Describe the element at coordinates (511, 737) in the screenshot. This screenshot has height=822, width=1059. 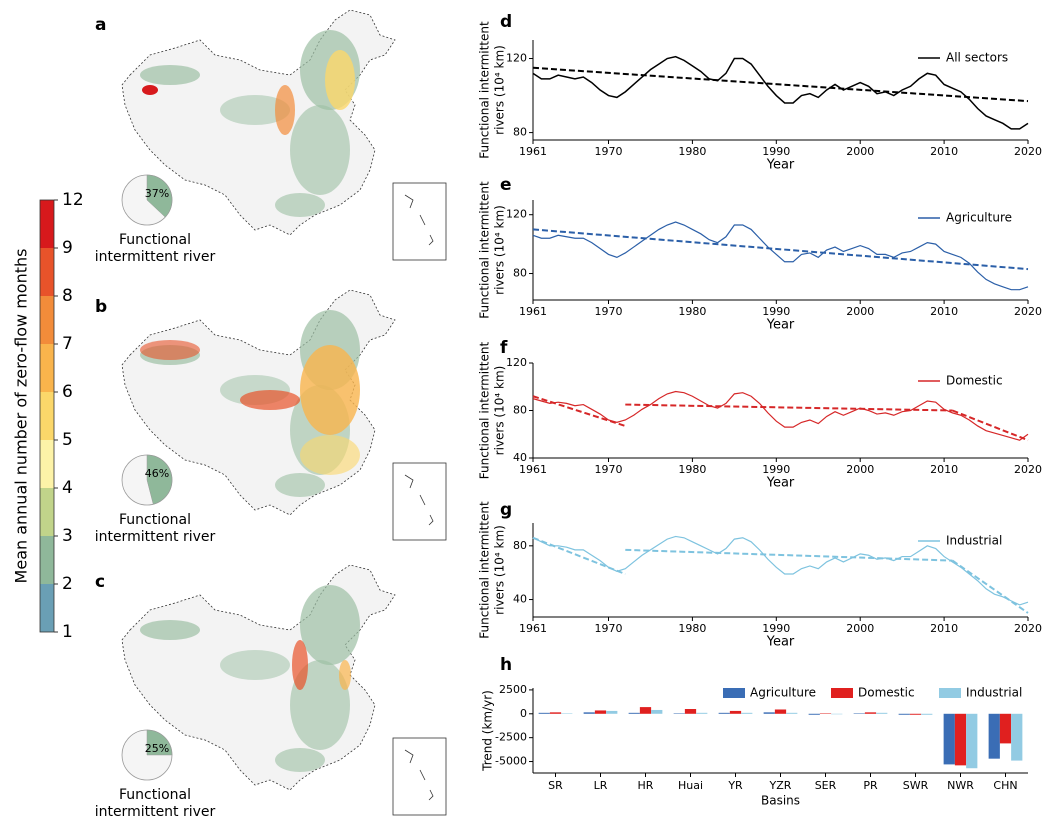
I see `y-tick-label: -2500` at that location.